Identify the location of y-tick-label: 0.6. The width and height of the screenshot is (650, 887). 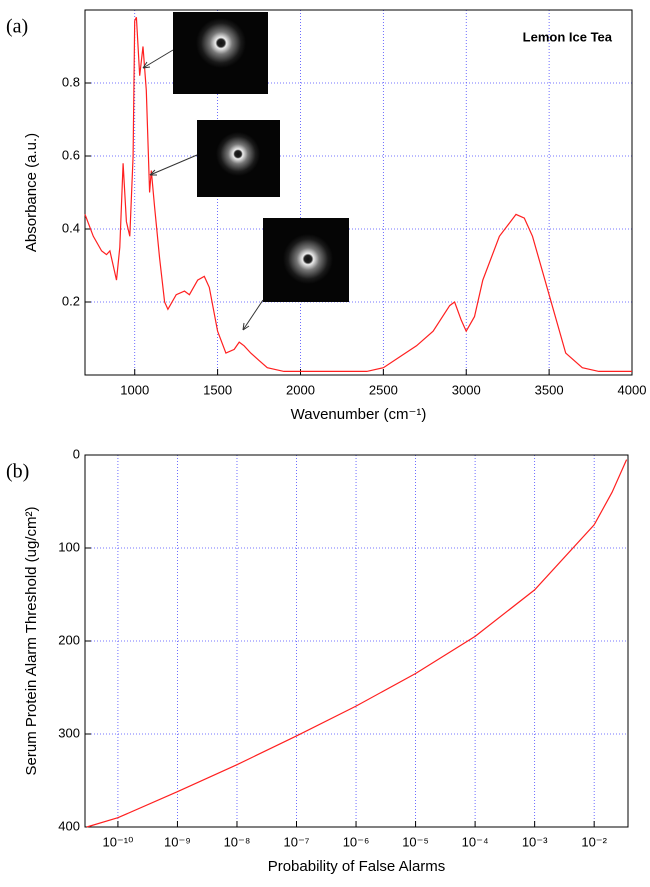
(71, 154).